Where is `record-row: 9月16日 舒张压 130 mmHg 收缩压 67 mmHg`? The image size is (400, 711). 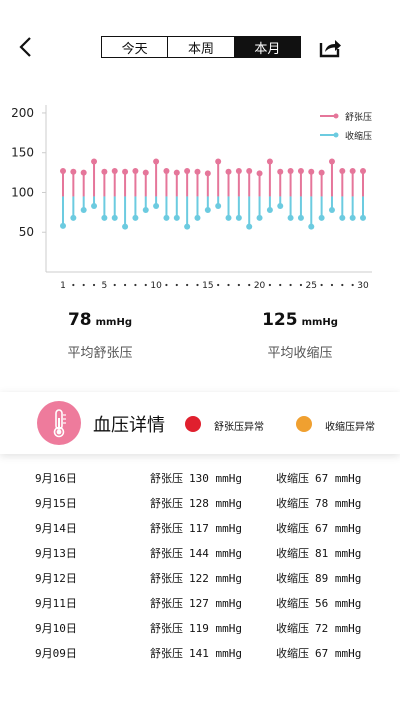
record-row: 9月16日 舒张压 130 mmHg 收缩压 67 mmHg is located at coordinates (200, 478).